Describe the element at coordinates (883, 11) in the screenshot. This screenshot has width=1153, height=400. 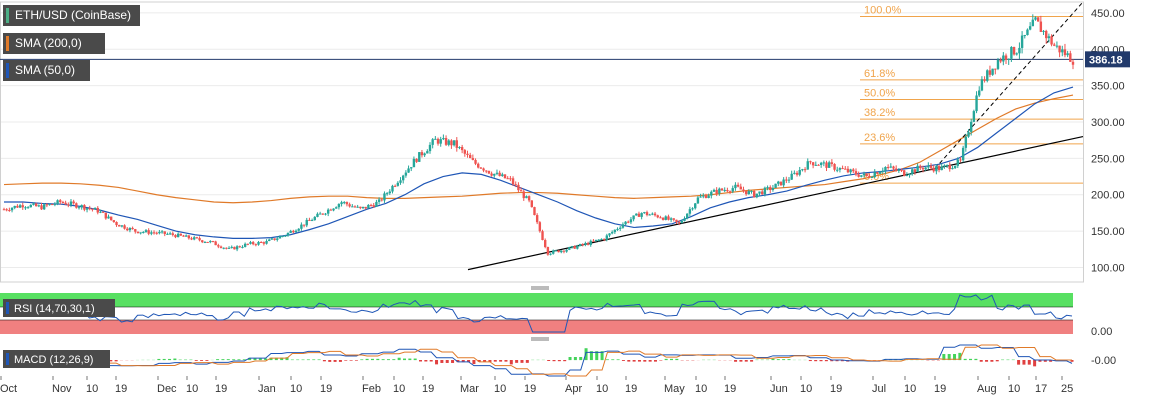
I see `fib-level-label: 100.0%` at that location.